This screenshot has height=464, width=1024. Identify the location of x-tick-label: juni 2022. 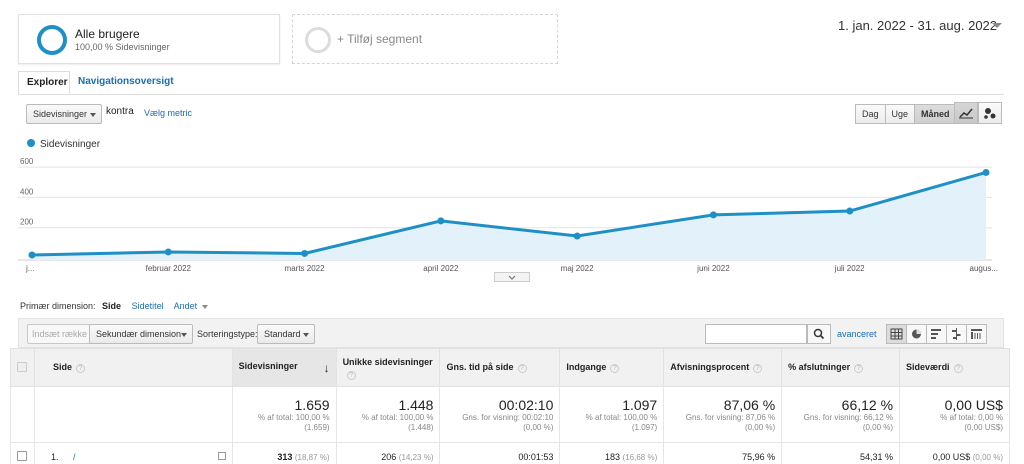
(713, 268).